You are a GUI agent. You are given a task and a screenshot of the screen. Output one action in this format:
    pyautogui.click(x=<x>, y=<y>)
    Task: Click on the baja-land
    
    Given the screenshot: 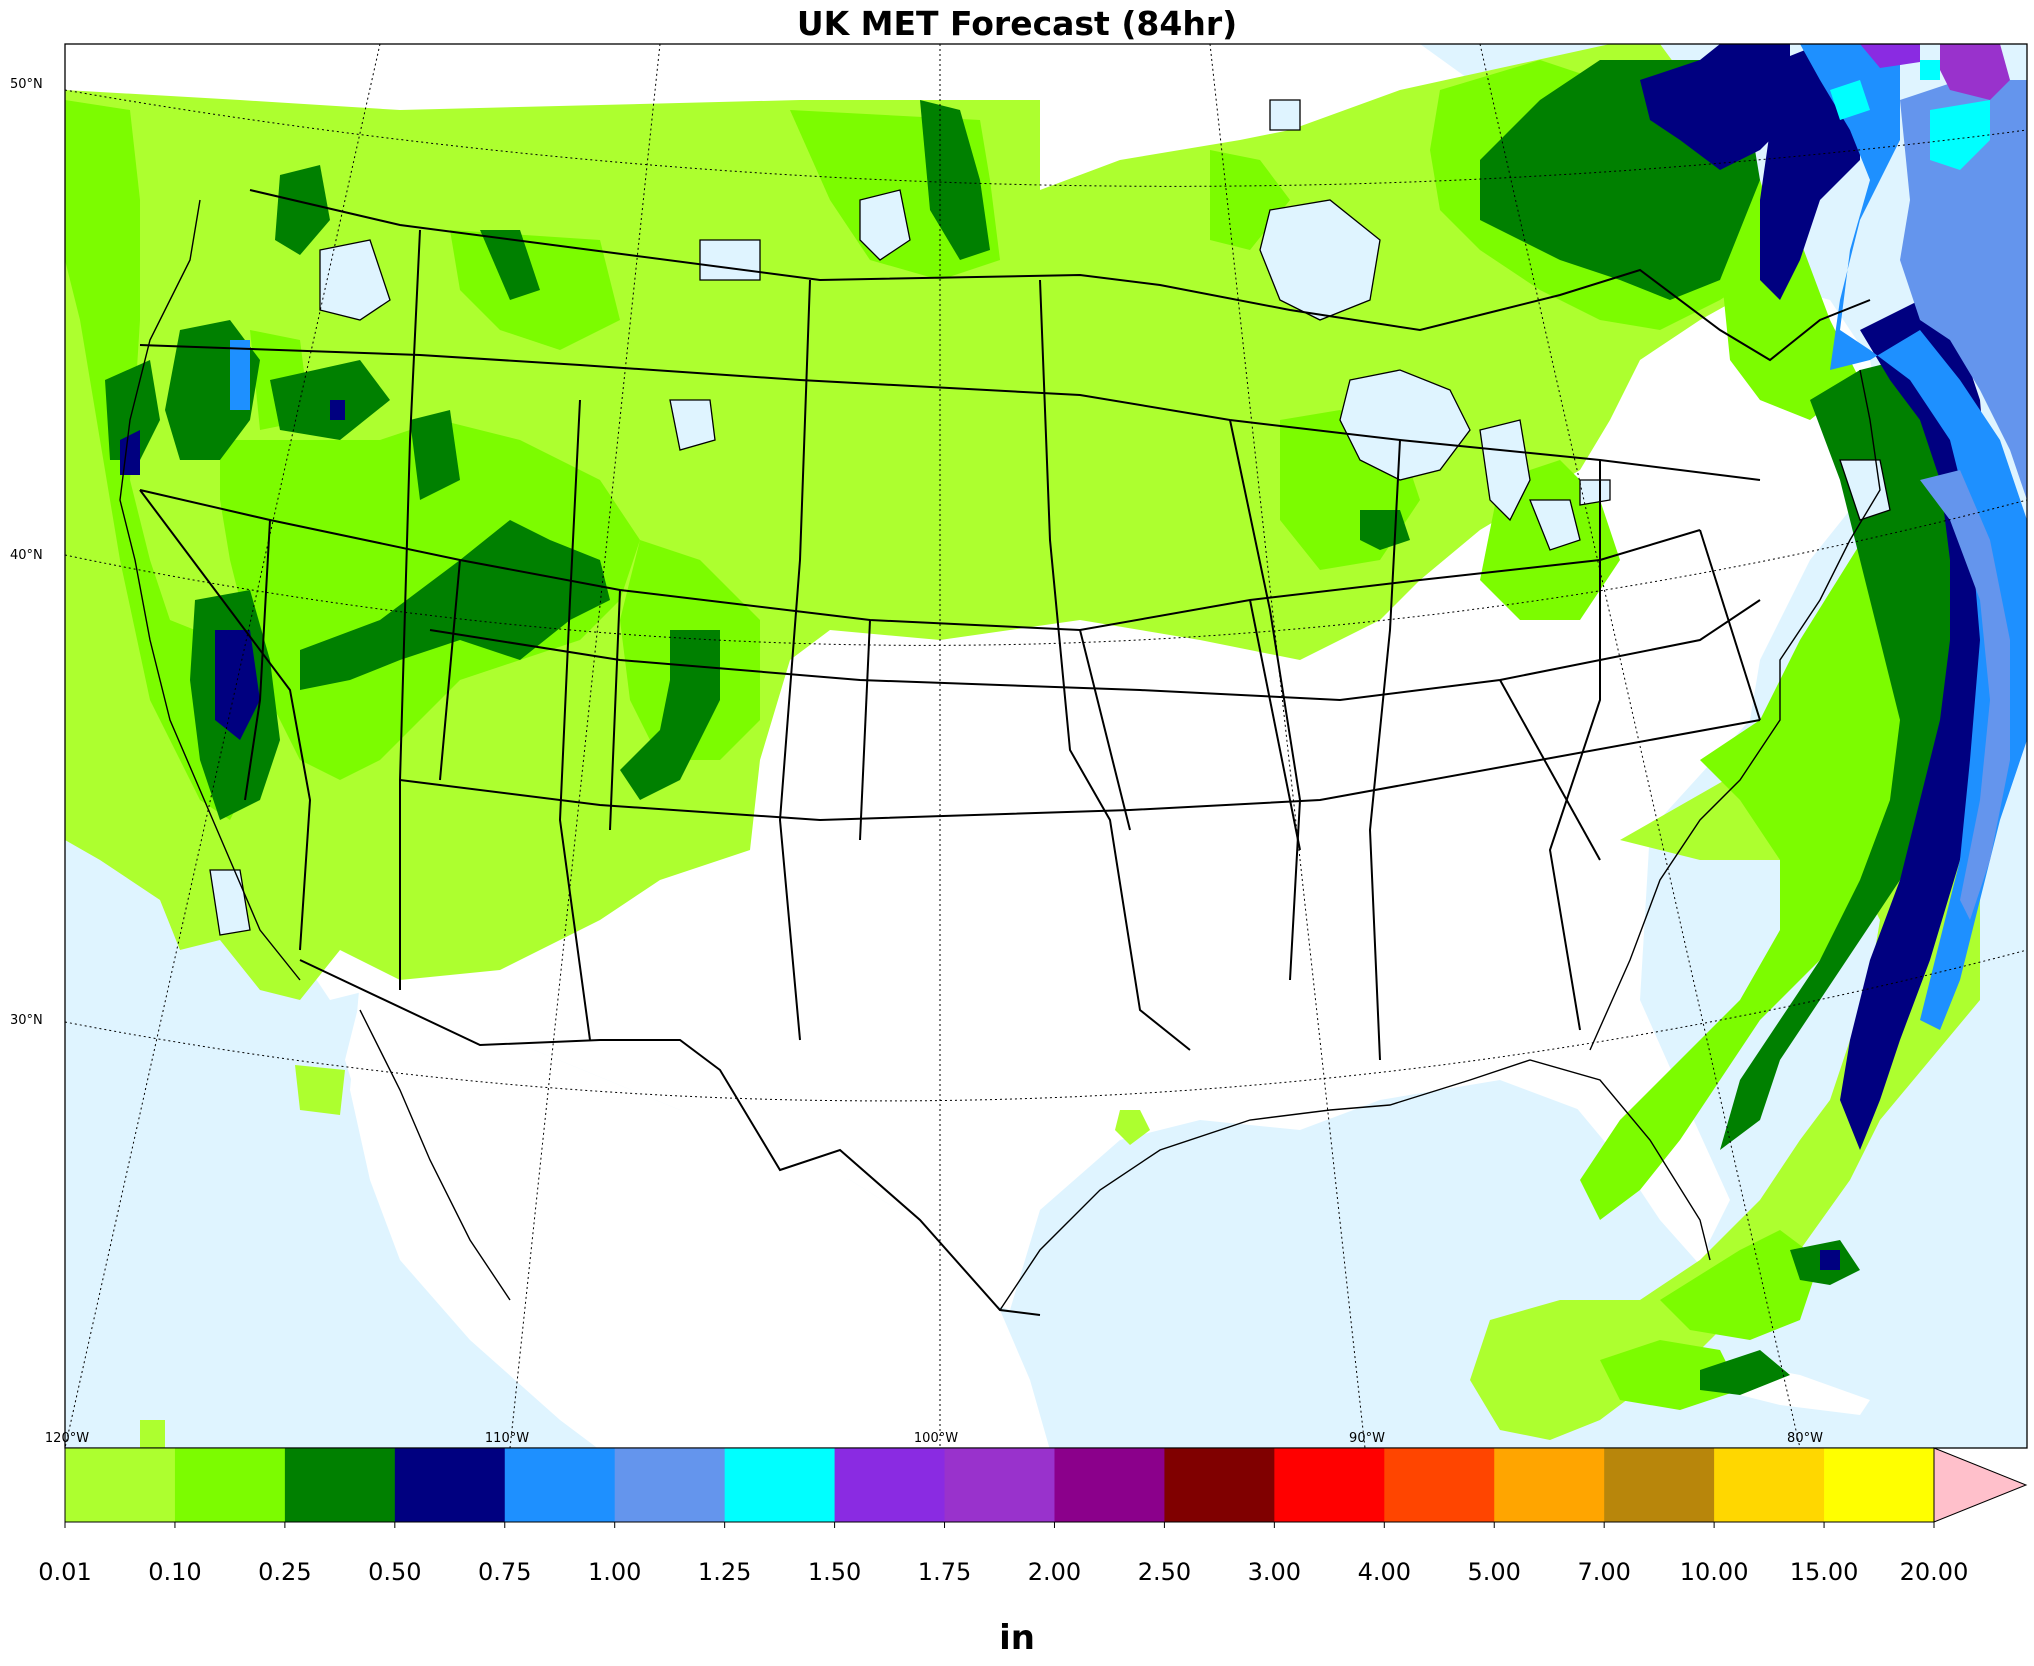 What is the action you would take?
    pyautogui.click(x=427, y=1160)
    